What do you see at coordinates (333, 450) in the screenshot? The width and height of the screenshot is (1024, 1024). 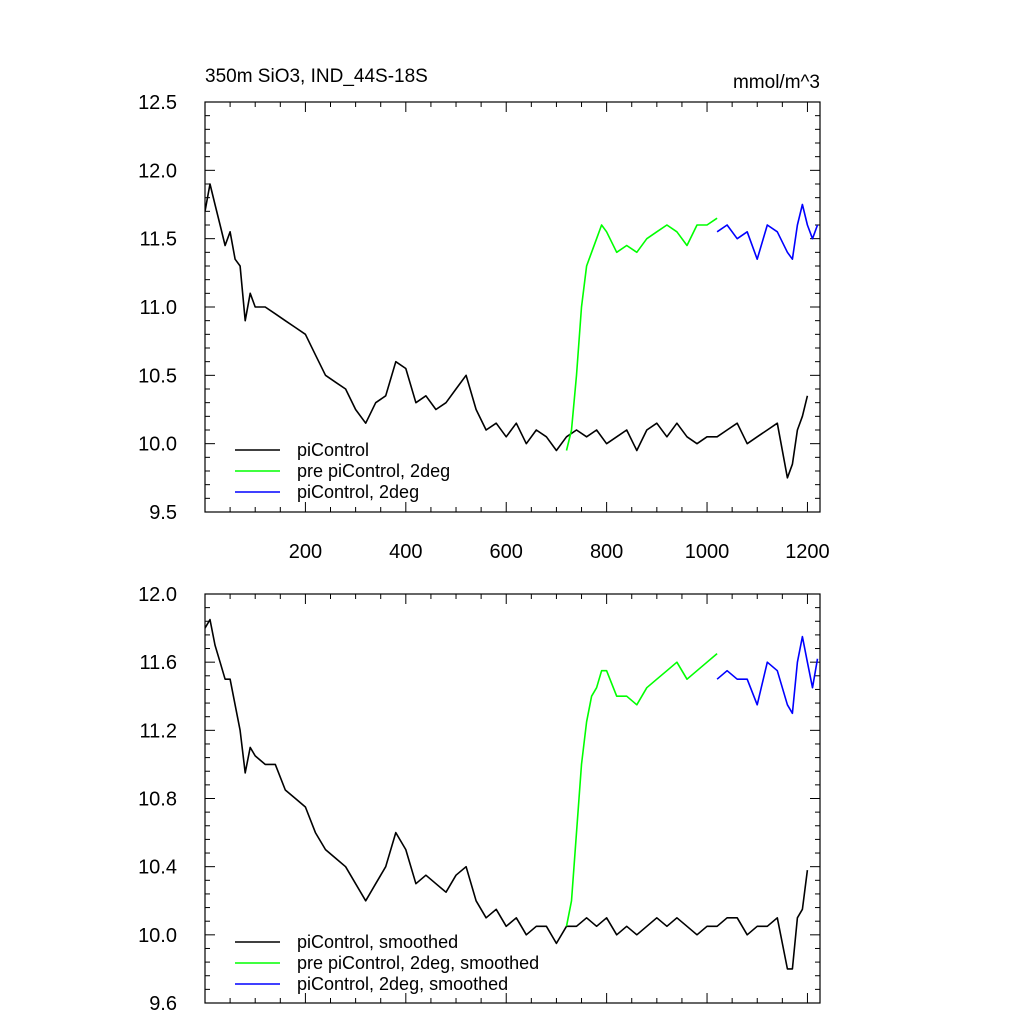 I see `legend-label: piControl` at bounding box center [333, 450].